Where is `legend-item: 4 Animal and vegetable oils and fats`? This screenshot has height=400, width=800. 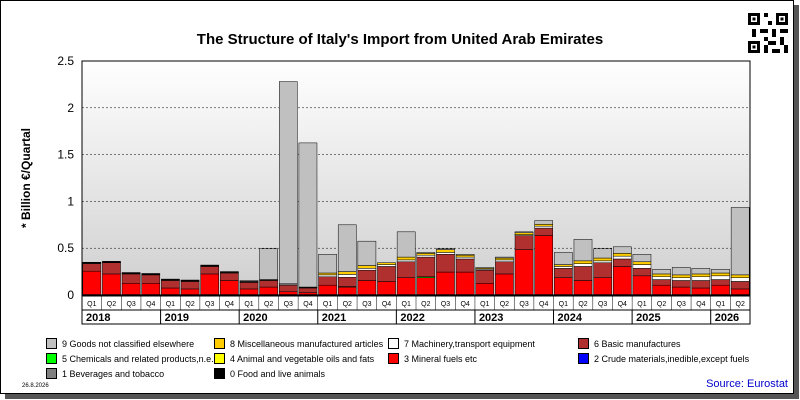 legend-item: 4 Animal and vegetable oils and fats is located at coordinates (294, 358).